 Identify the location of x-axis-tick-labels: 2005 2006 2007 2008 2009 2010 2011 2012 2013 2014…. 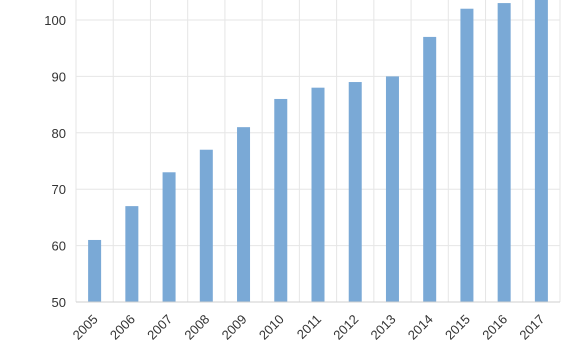
(309, 327).